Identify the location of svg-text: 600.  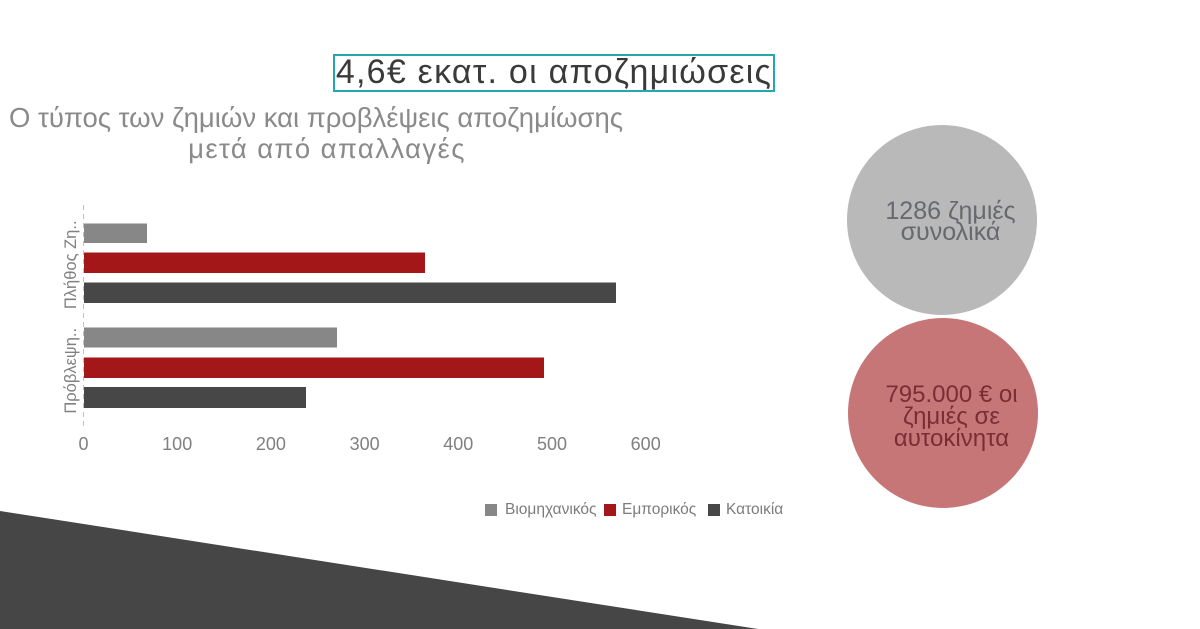
(646, 444).